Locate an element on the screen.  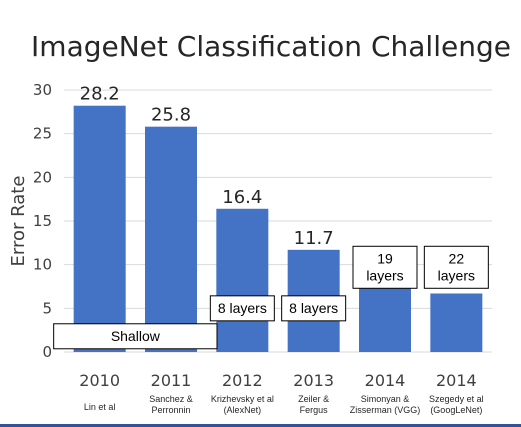
x-sublabel: Fergus is located at coordinates (314, 410).